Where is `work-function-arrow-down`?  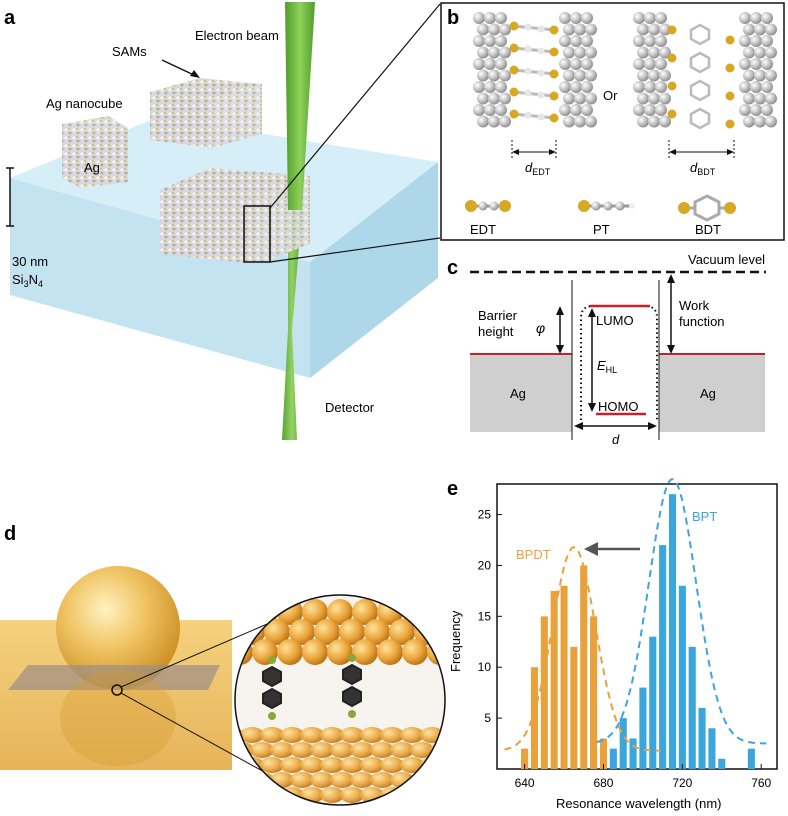
work-function-arrow-down is located at coordinates (671, 349).